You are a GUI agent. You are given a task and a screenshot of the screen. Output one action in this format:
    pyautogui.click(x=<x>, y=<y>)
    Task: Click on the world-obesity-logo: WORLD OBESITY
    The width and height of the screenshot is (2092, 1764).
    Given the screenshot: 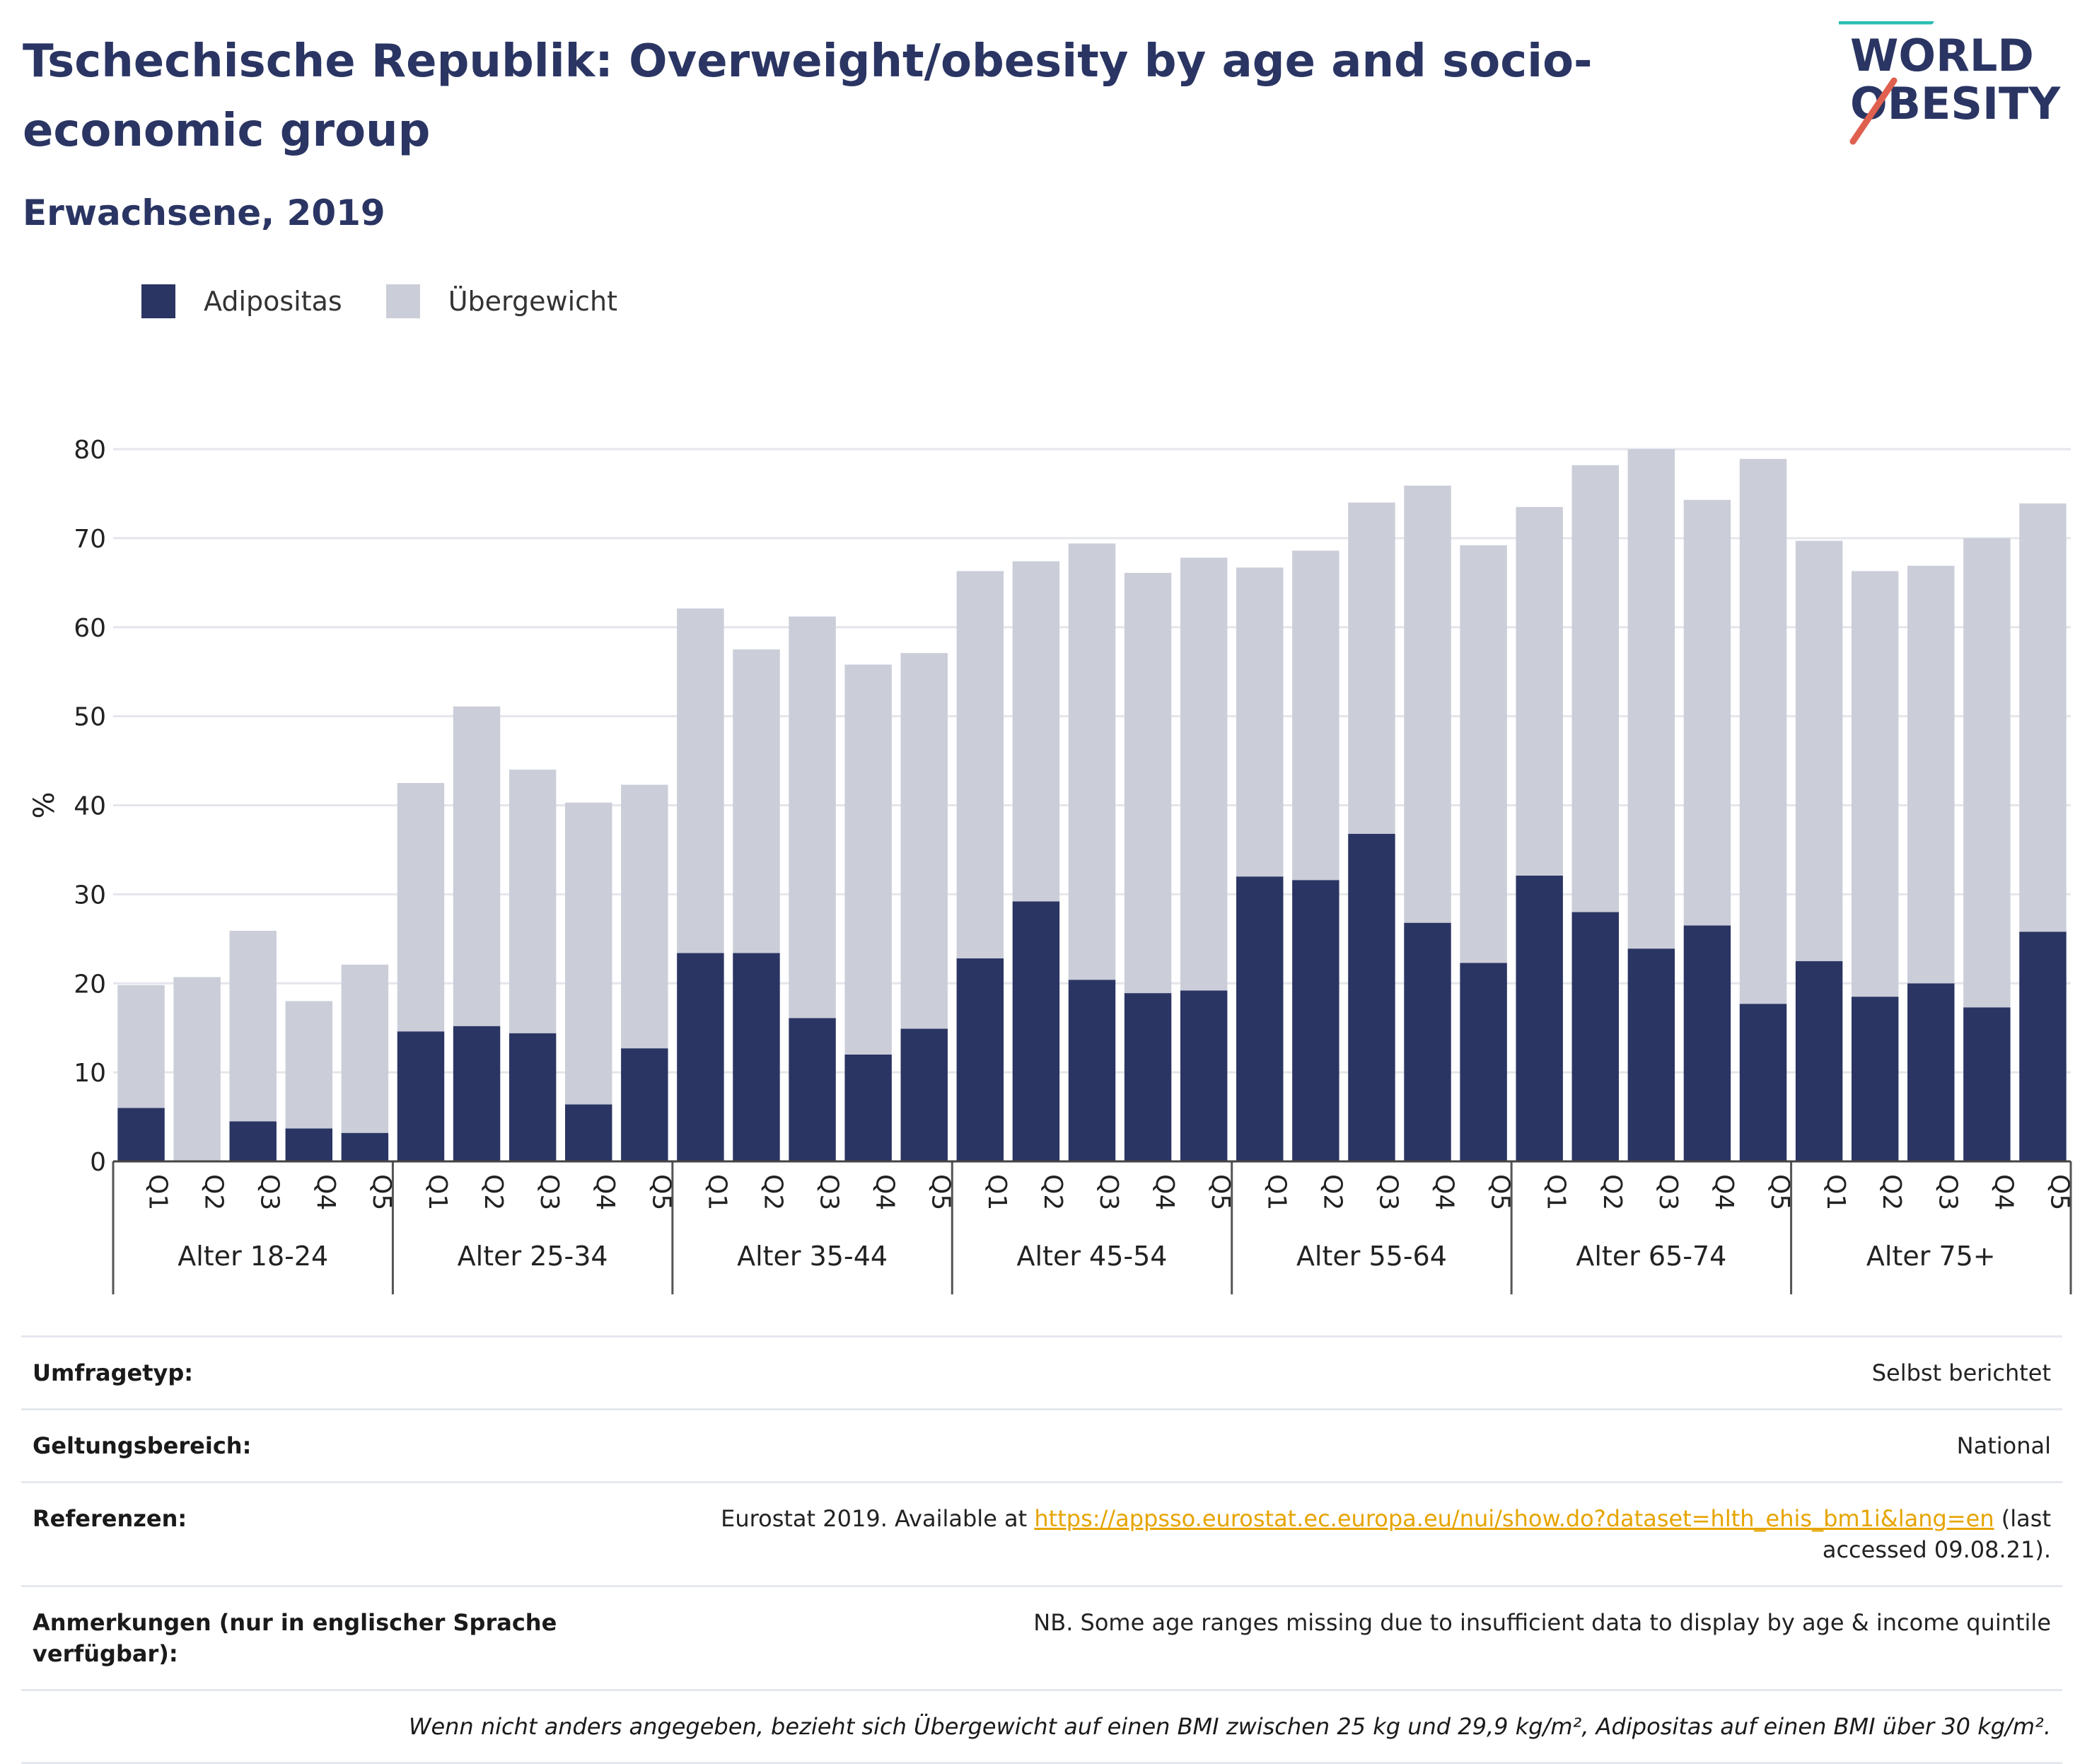 What is the action you would take?
    pyautogui.click(x=1950, y=83)
    